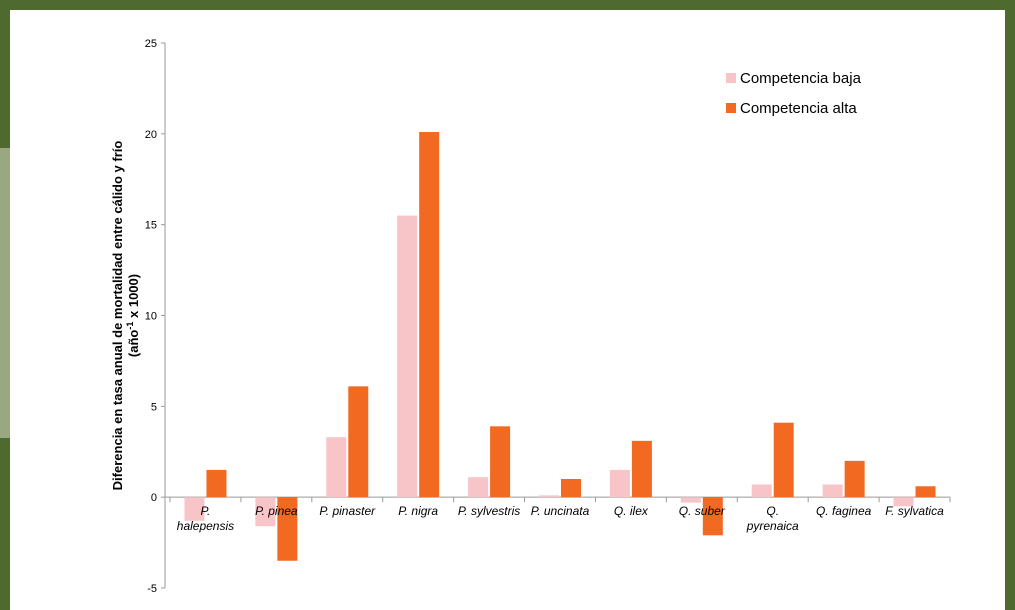  What do you see at coordinates (794, 93) in the screenshot?
I see `legend: Competencia baja Competencia alta` at bounding box center [794, 93].